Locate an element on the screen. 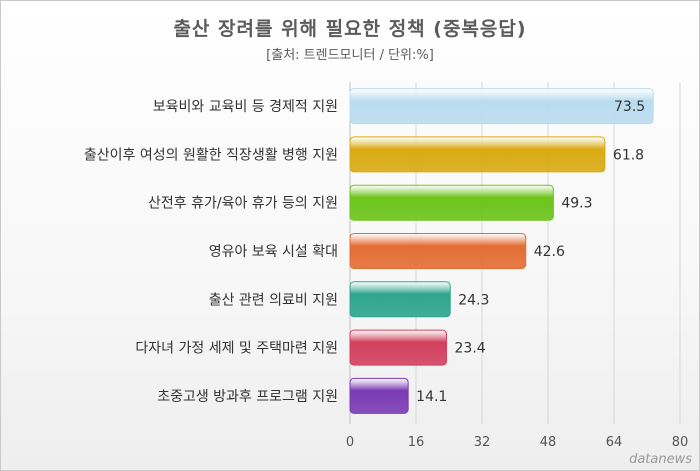 This screenshot has width=700, height=471. x-tick-label: 32 is located at coordinates (482, 442).